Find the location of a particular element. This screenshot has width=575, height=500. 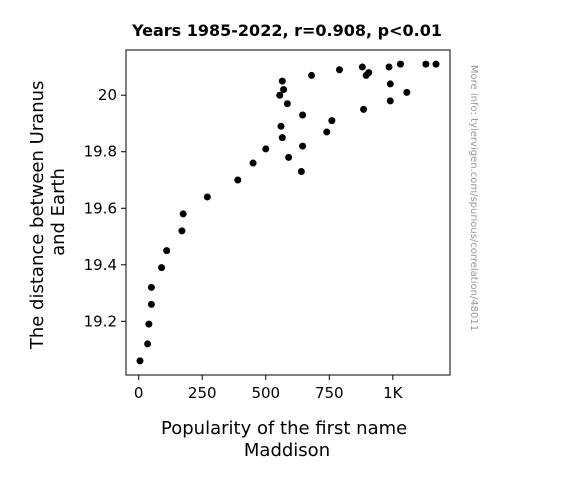

x-axis-label: Popularity of the first name Maddison is located at coordinates (287, 439).